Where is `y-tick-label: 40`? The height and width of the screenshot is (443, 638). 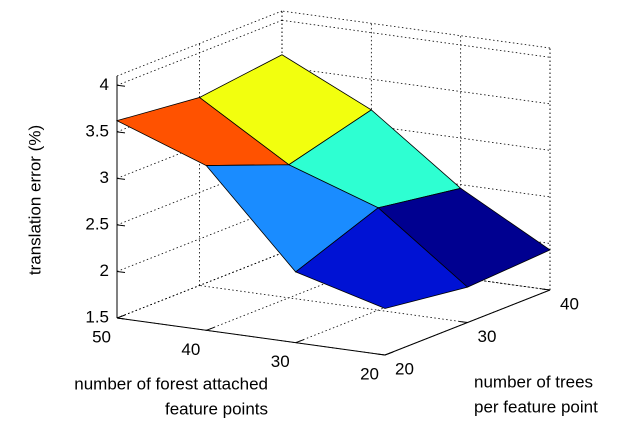 y-tick-label: 40 is located at coordinates (569, 303).